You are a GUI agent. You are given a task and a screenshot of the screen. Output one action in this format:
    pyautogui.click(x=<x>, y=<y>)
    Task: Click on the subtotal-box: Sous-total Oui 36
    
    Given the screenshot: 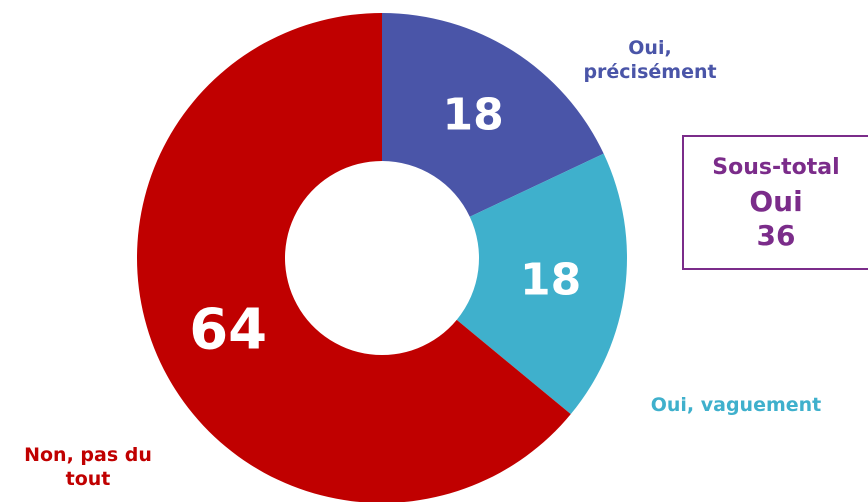 What is the action you would take?
    pyautogui.click(x=775, y=202)
    